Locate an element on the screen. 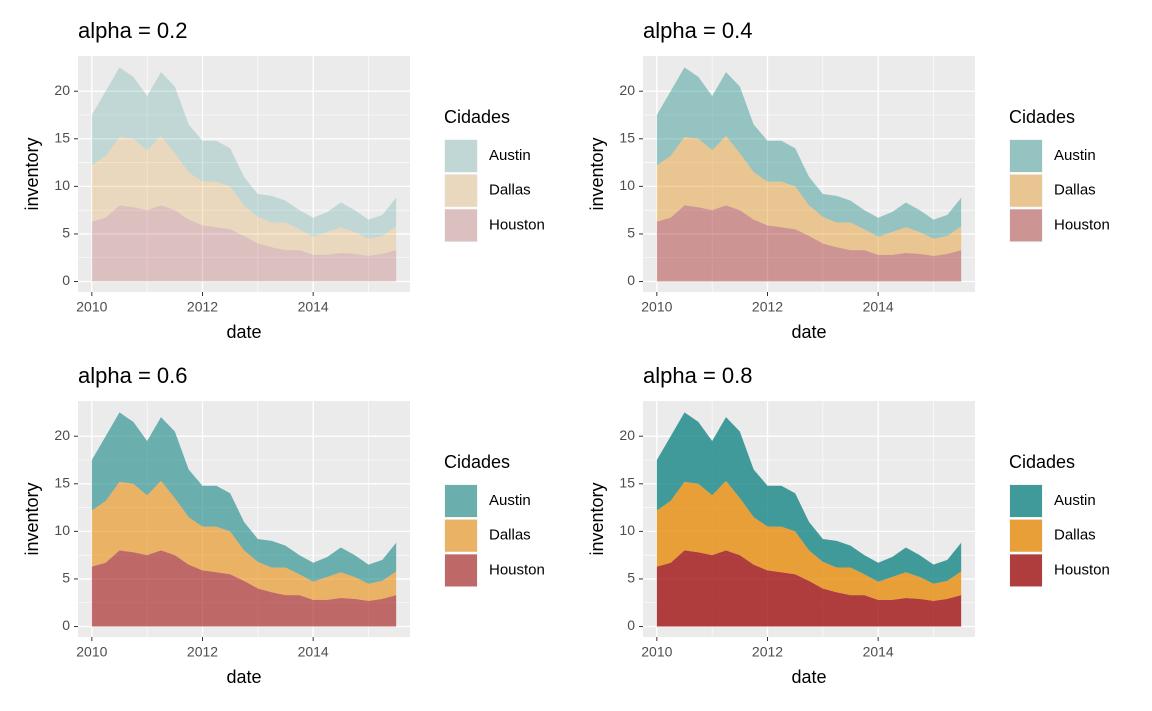 The image size is (1152, 711). chart-title: alpha = 0.2 is located at coordinates (132, 30).